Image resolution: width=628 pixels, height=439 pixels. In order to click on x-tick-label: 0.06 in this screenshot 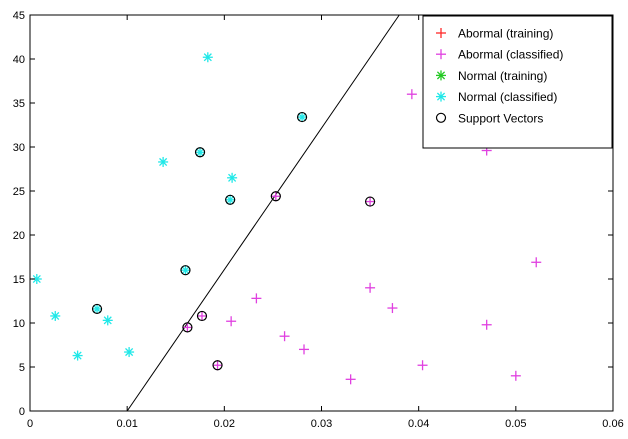, I will do `click(612, 424)`.